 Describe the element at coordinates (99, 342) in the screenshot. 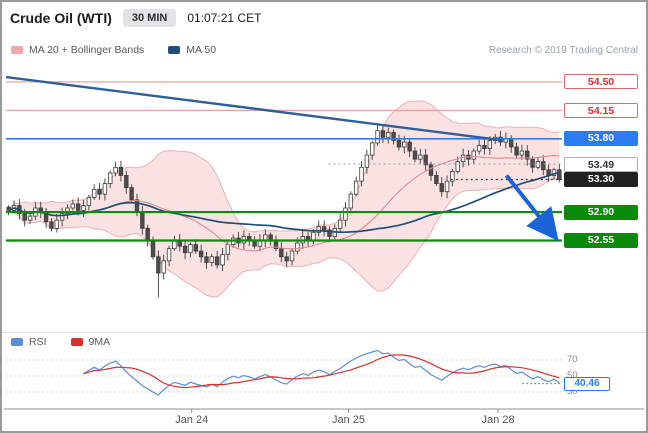

I see `rsi-9ma-legend-label: 9MA` at that location.